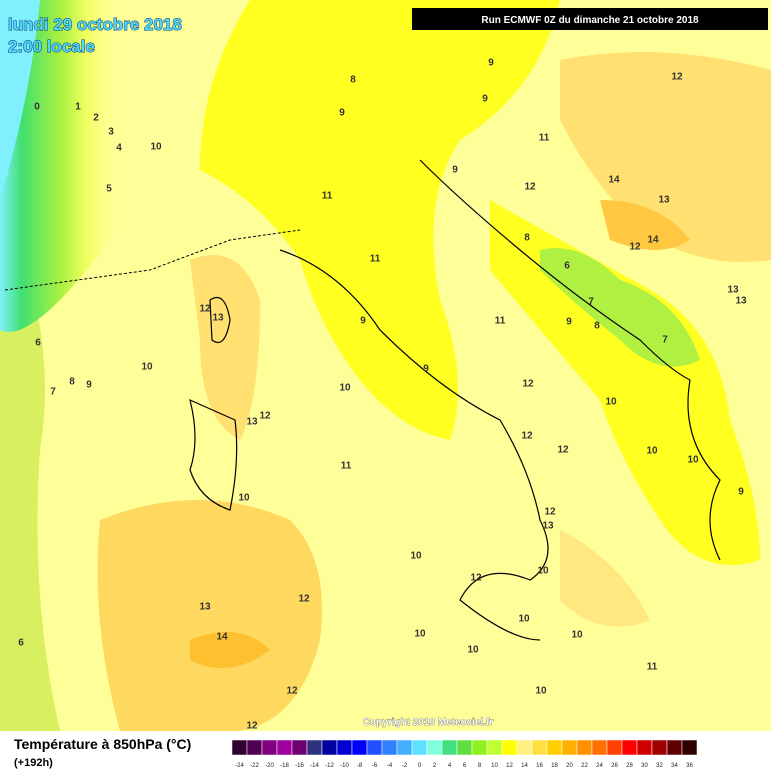 The height and width of the screenshot is (777, 771). Describe the element at coordinates (584, 766) in the screenshot. I see `scale-label: 22` at that location.